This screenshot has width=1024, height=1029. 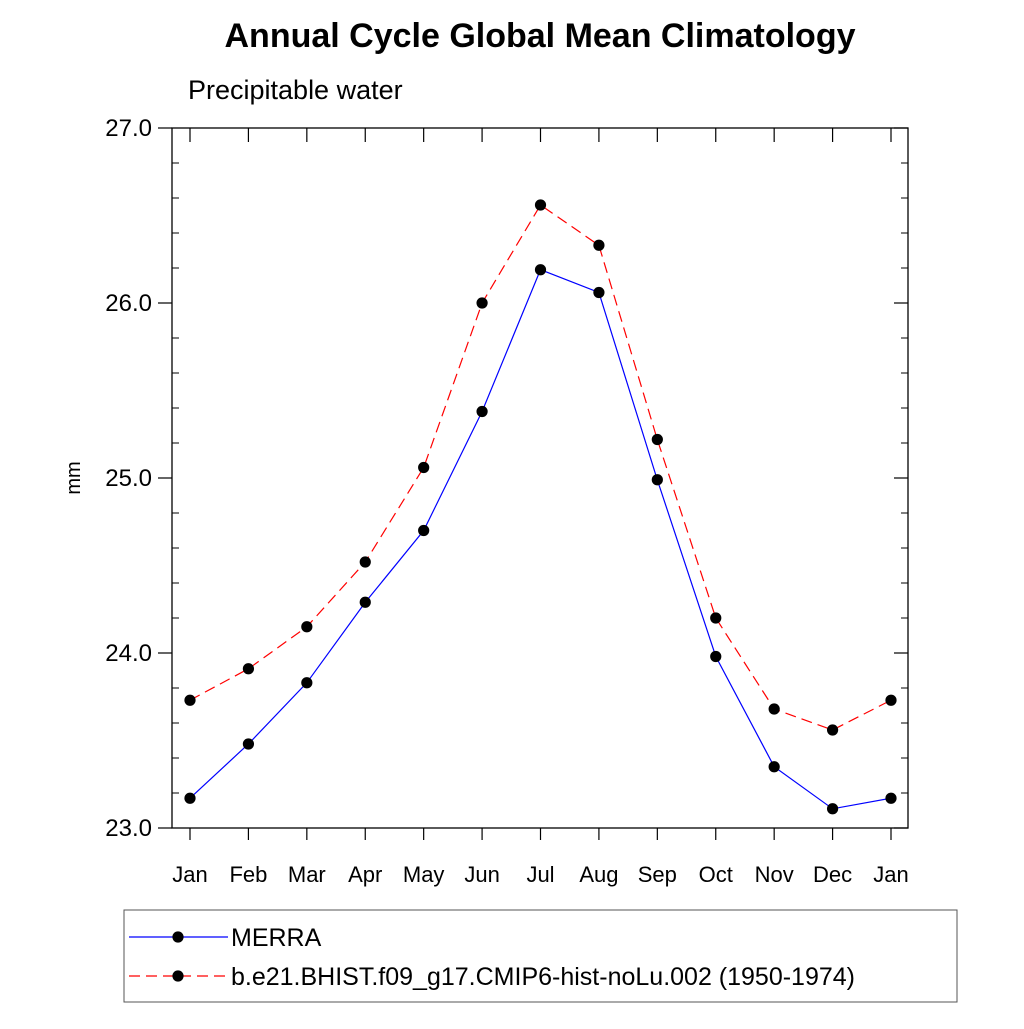 What do you see at coordinates (424, 874) in the screenshot?
I see `x-tick-label: May` at bounding box center [424, 874].